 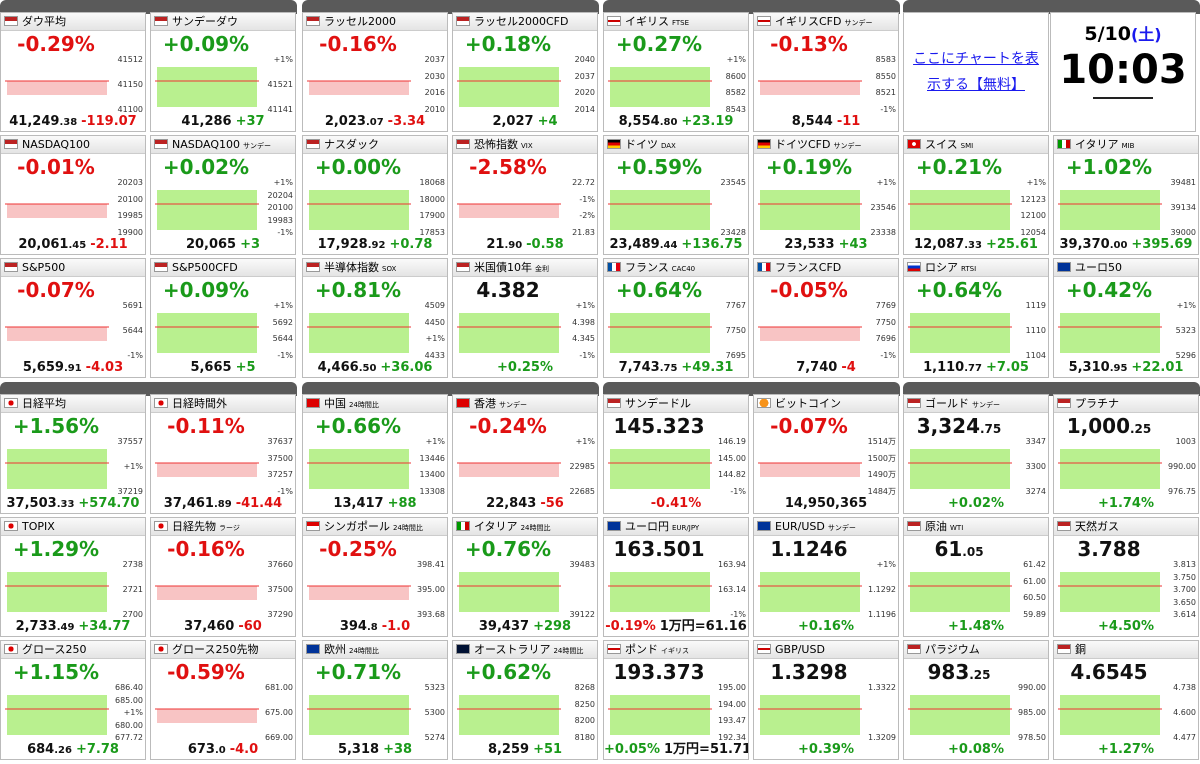 What do you see at coordinates (659, 426) in the screenshot?
I see `headline: 145.323` at bounding box center [659, 426].